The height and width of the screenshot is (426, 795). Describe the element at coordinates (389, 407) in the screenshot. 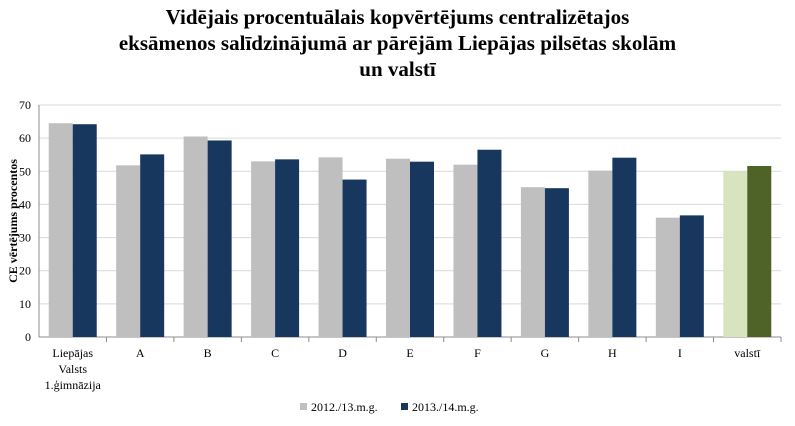

I see `legend: 2012./13.m.g. 2013./14.m.g.` at that location.